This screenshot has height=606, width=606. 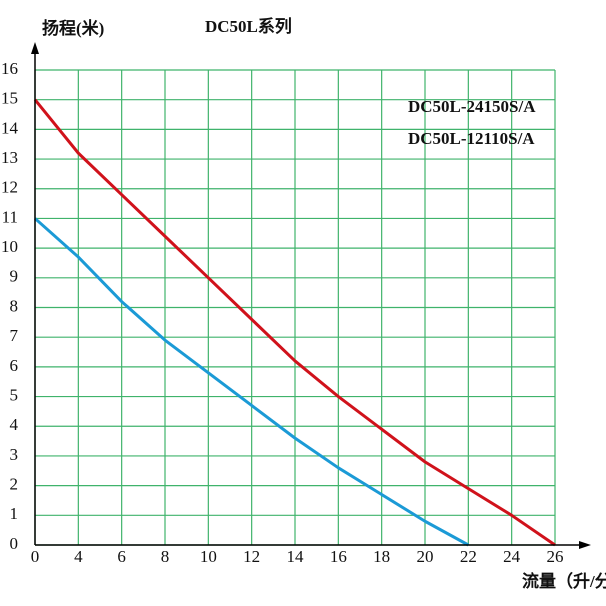 What do you see at coordinates (10, 127) in the screenshot?
I see `y-tick-label: 14` at bounding box center [10, 127].